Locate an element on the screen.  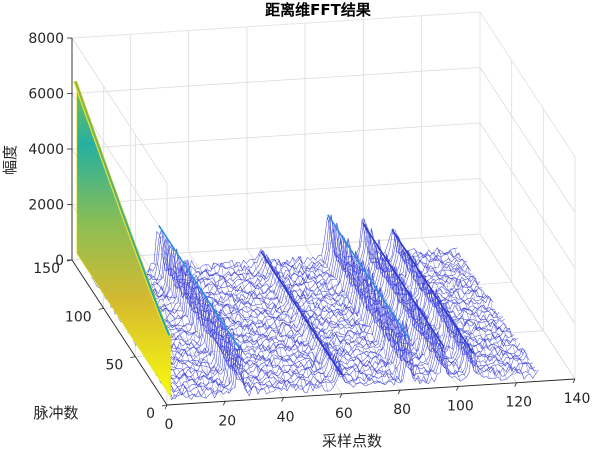
dc-wall-edge is located at coordinates (121, 208).